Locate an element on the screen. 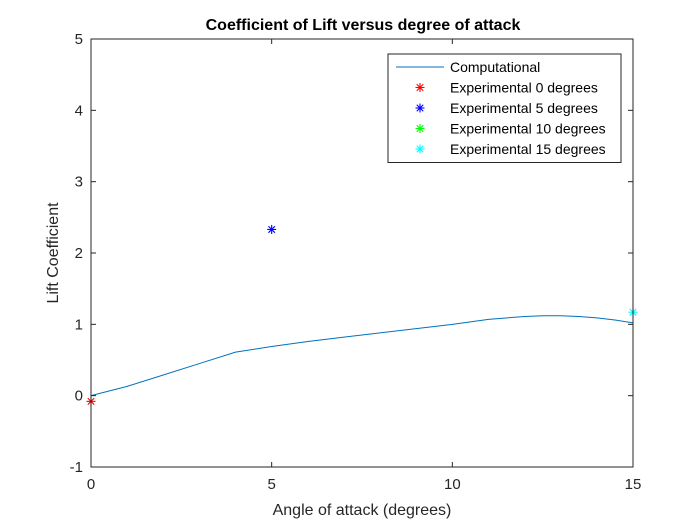  legend-entry: Experimental 10 degrees is located at coordinates (528, 129).